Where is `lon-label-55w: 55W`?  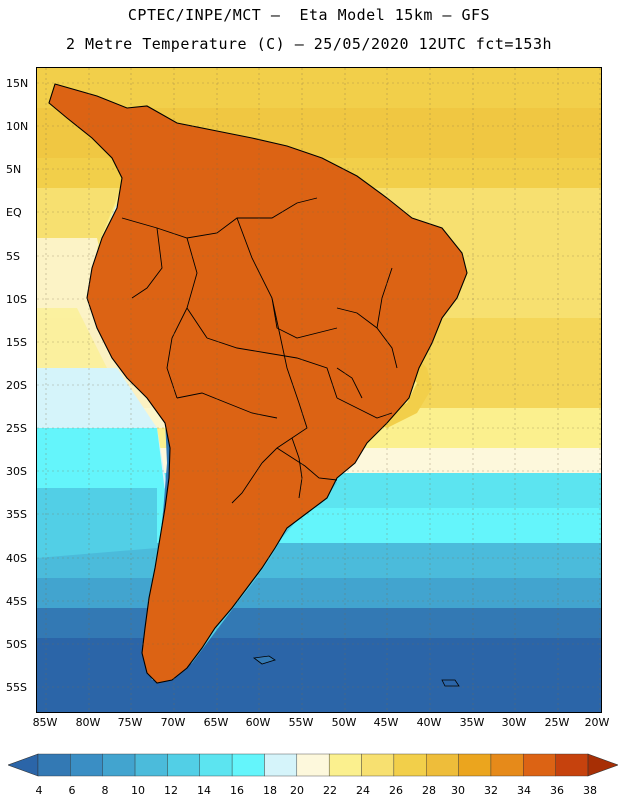 lon-label-55w: 55W is located at coordinates (301, 722).